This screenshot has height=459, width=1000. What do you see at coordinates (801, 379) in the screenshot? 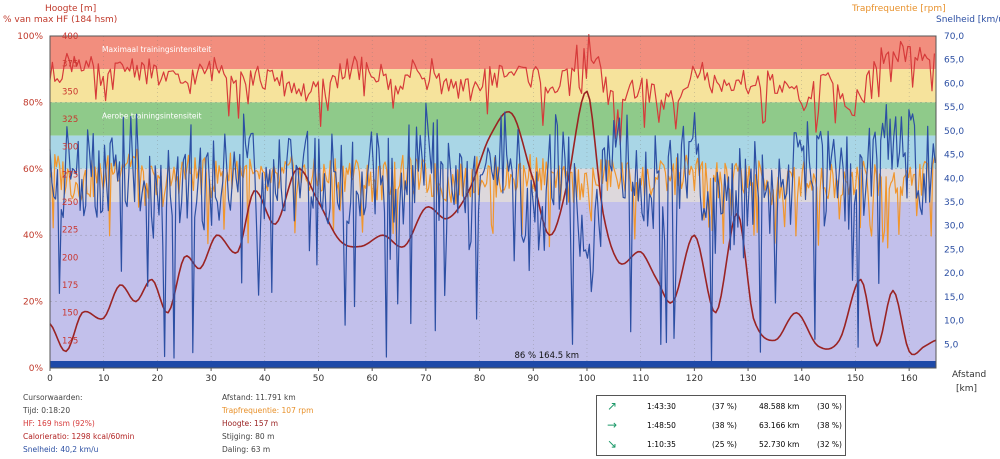
I see `x-tick-label: 140` at bounding box center [801, 379].